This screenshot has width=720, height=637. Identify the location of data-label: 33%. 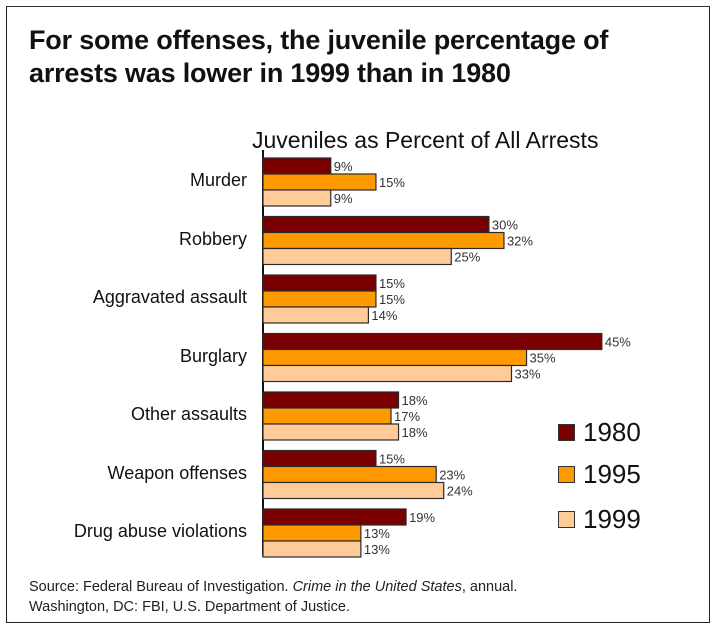
(527, 374).